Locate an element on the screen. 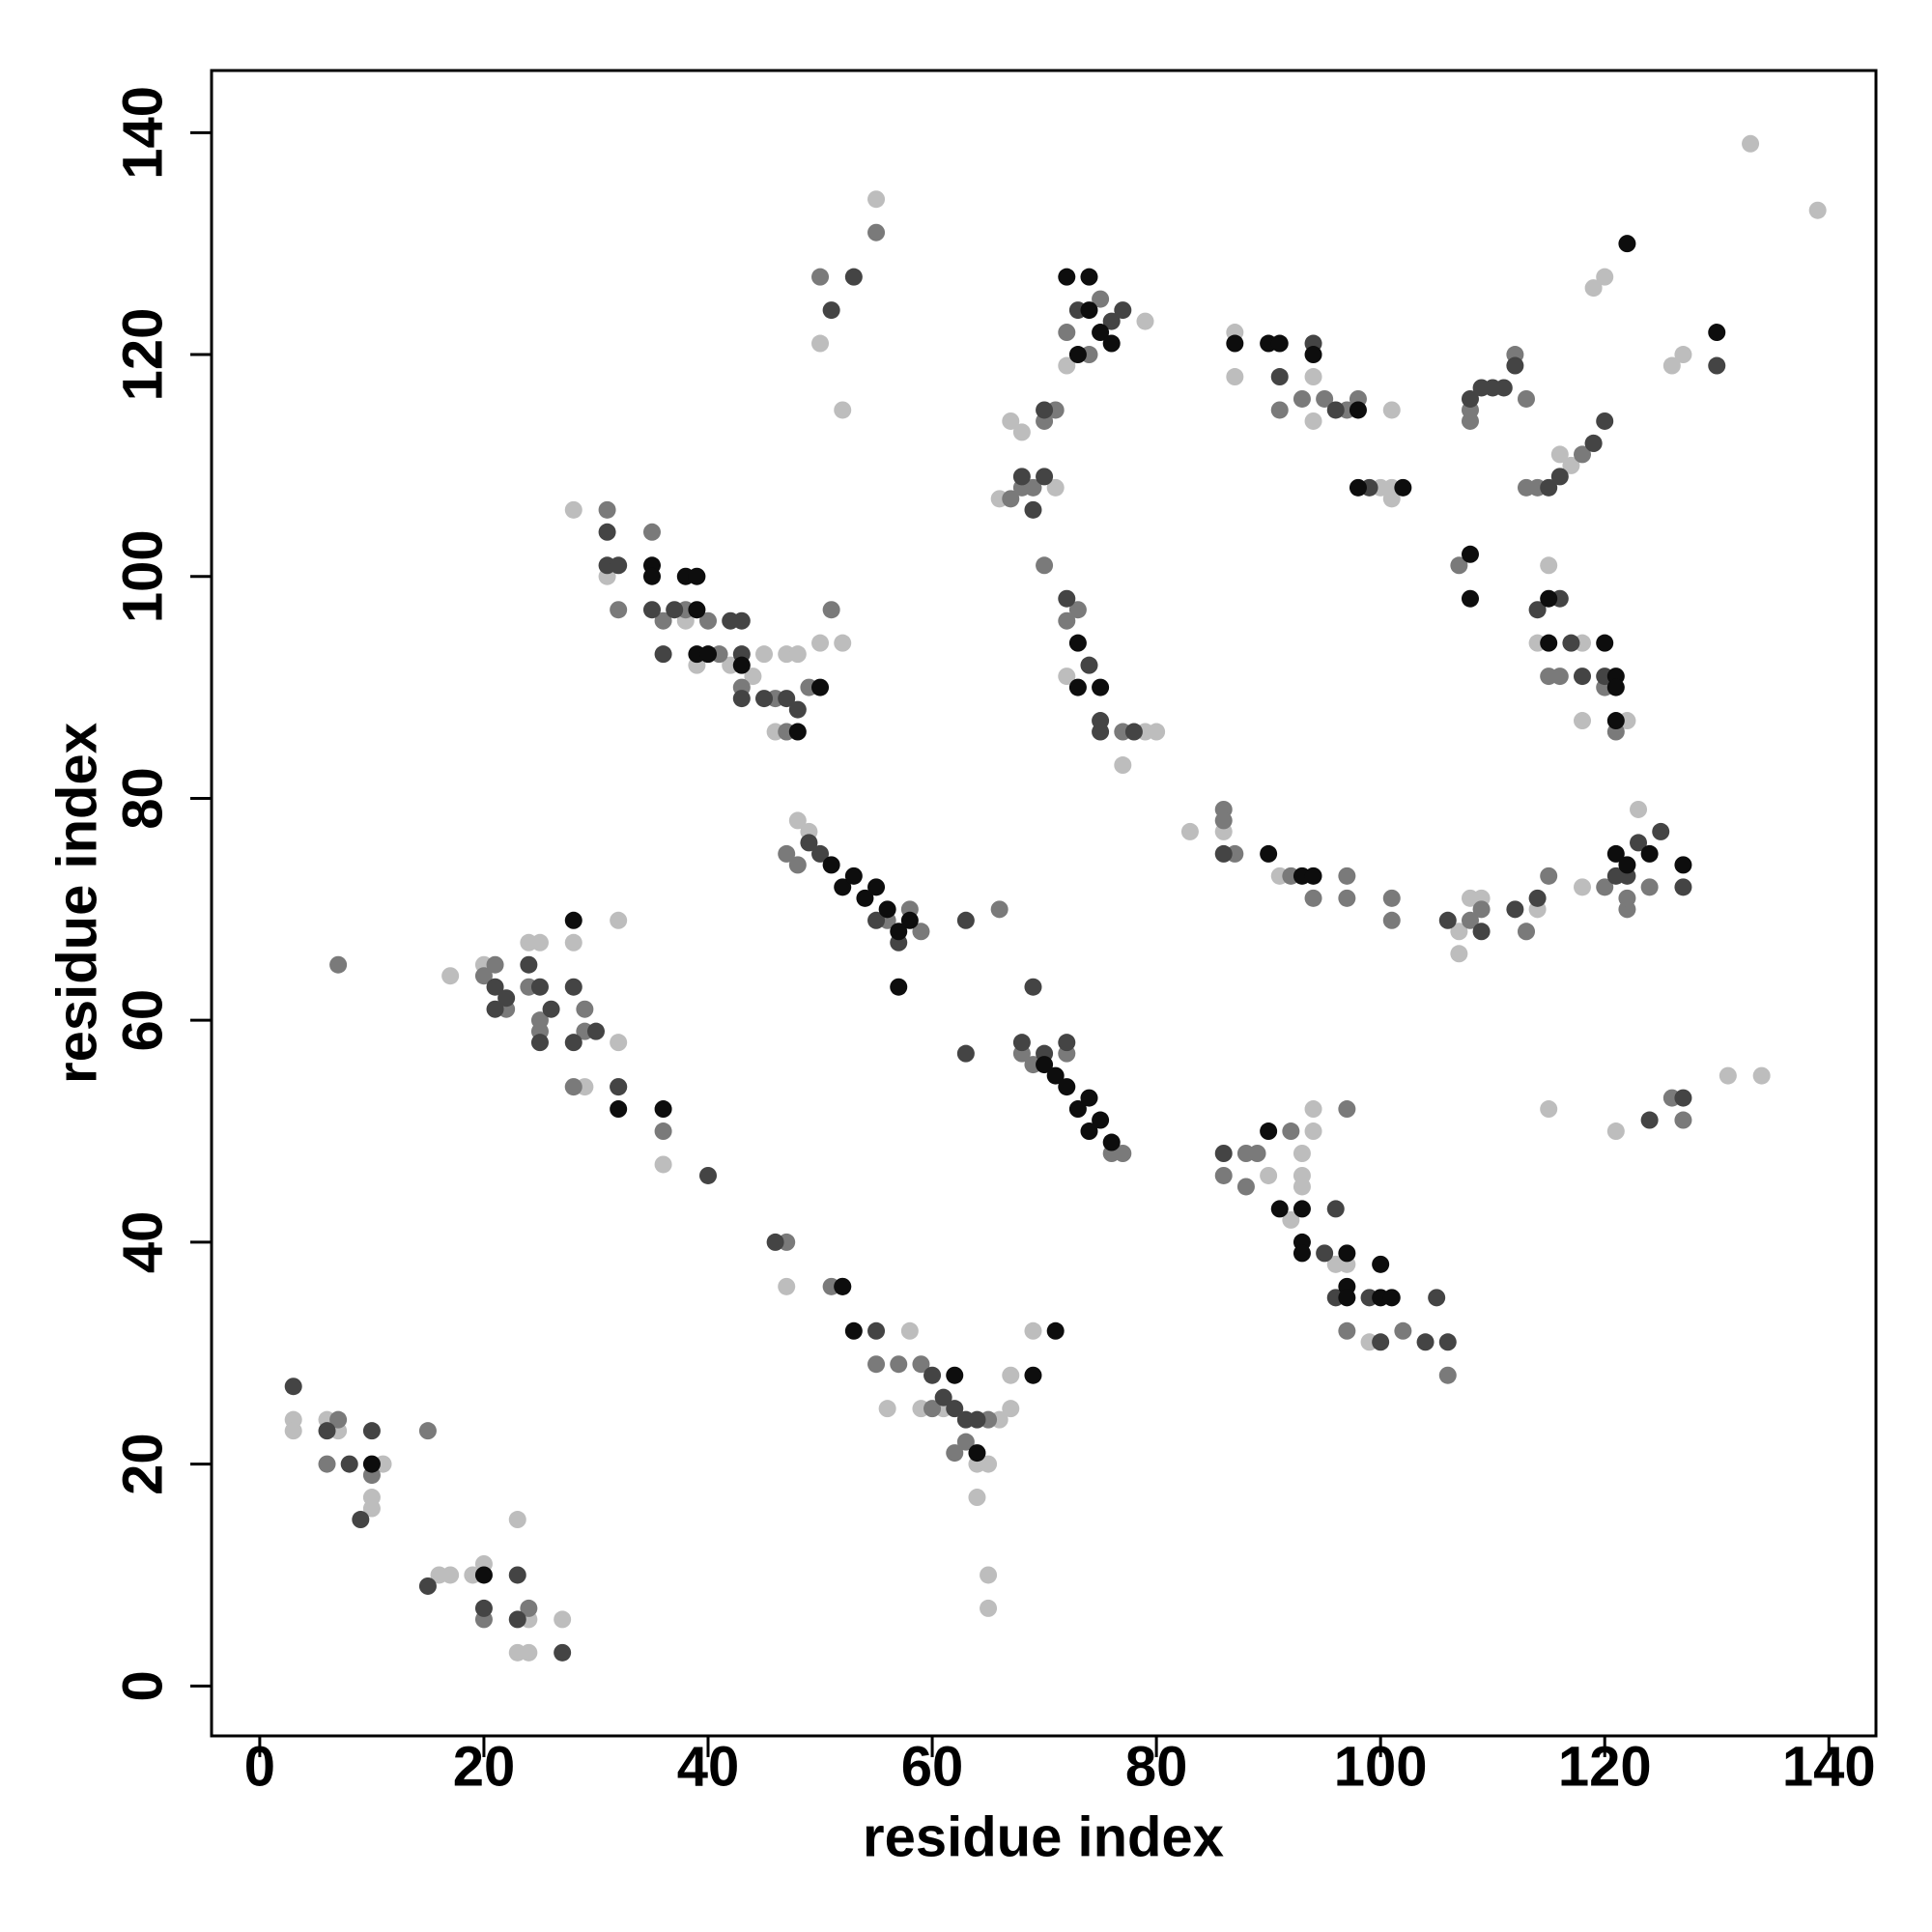 This screenshot has height=1932, width=1932. y-tick-label: 80 is located at coordinates (142, 798).